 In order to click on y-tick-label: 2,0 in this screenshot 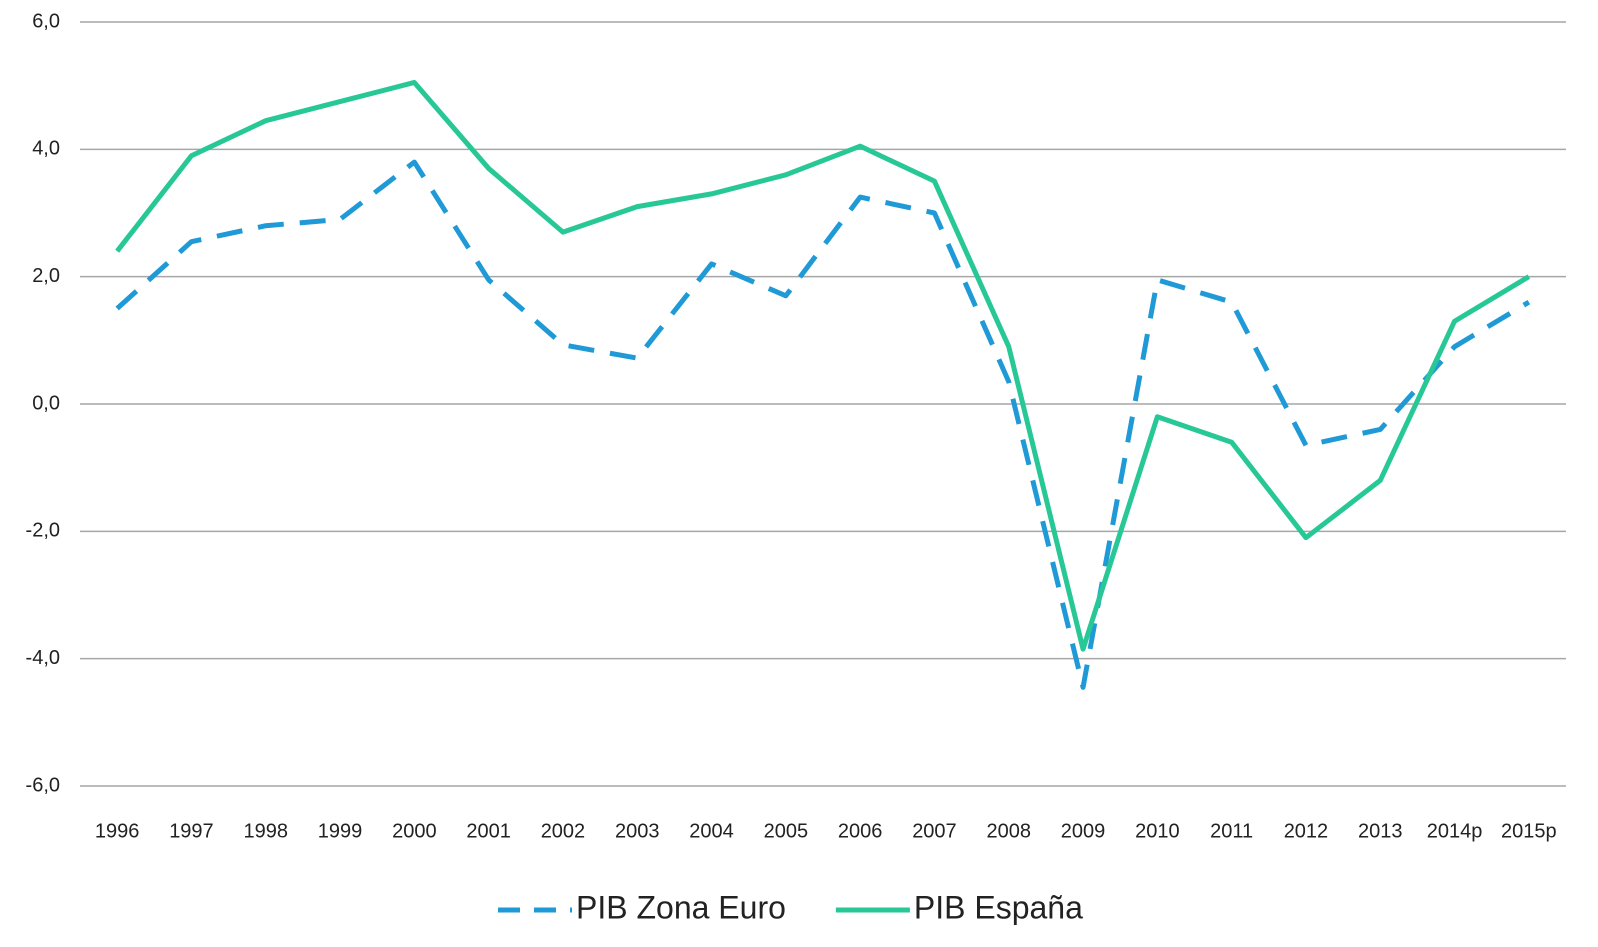, I will do `click(46, 276)`.